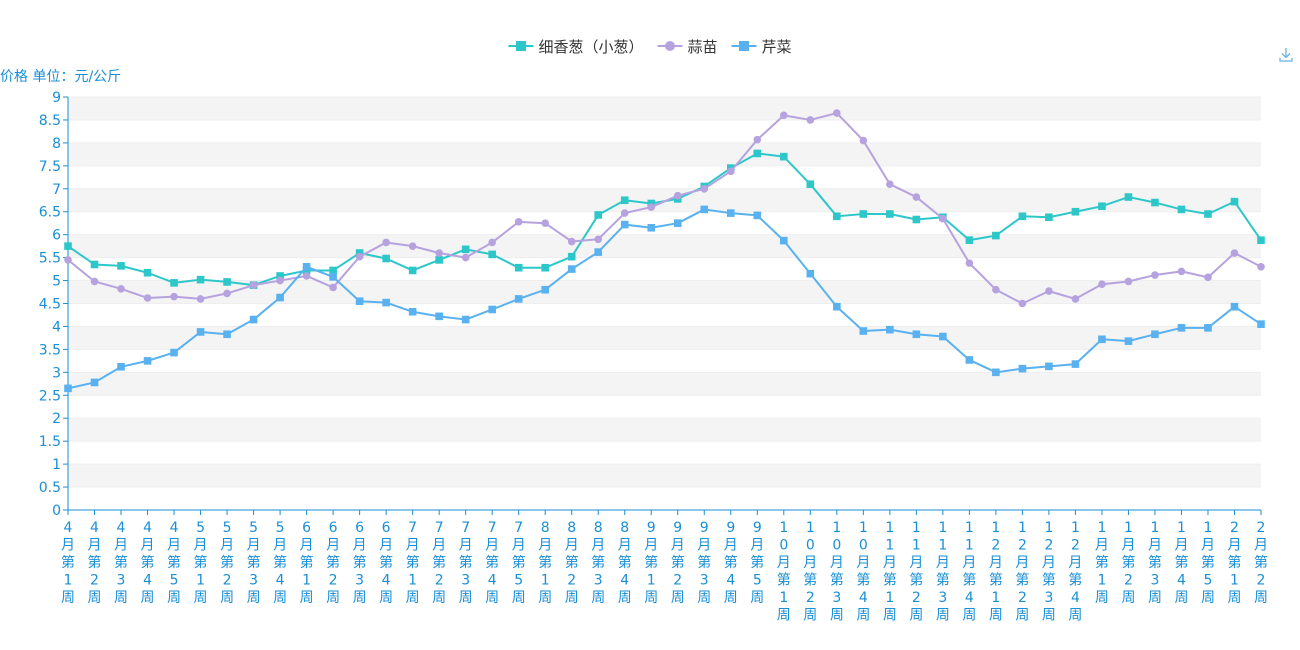  What do you see at coordinates (969, 572) in the screenshot?
I see `x-tick-label: 1 1 月第 4 周` at bounding box center [969, 572].